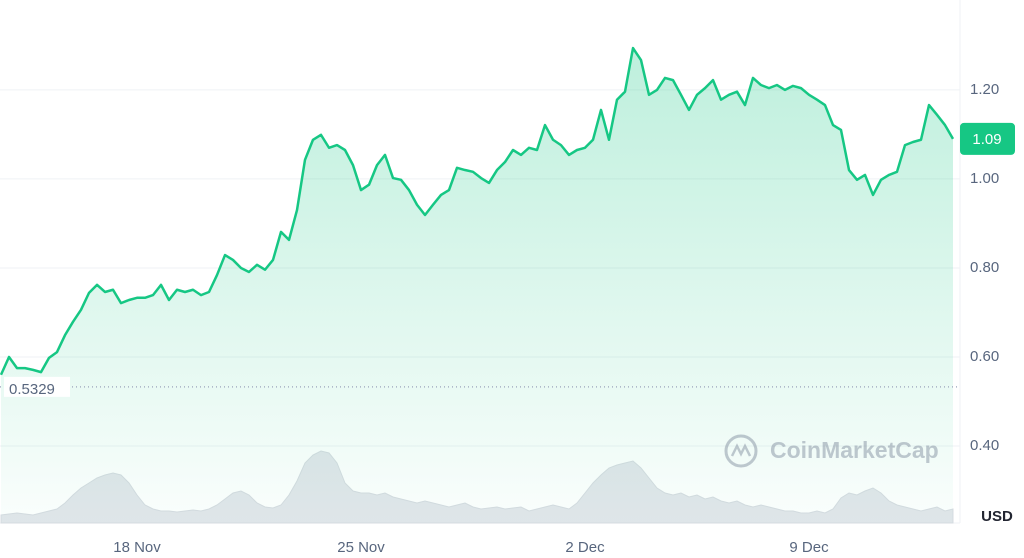 The height and width of the screenshot is (558, 1024). Describe the element at coordinates (137, 547) in the screenshot. I see `x-tick-label: 18 Nov` at that location.